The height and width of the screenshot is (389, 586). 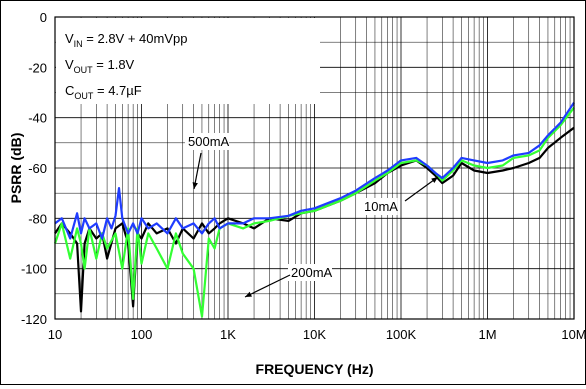 I want to click on annotation-10ma-bg, so click(x=379, y=206).